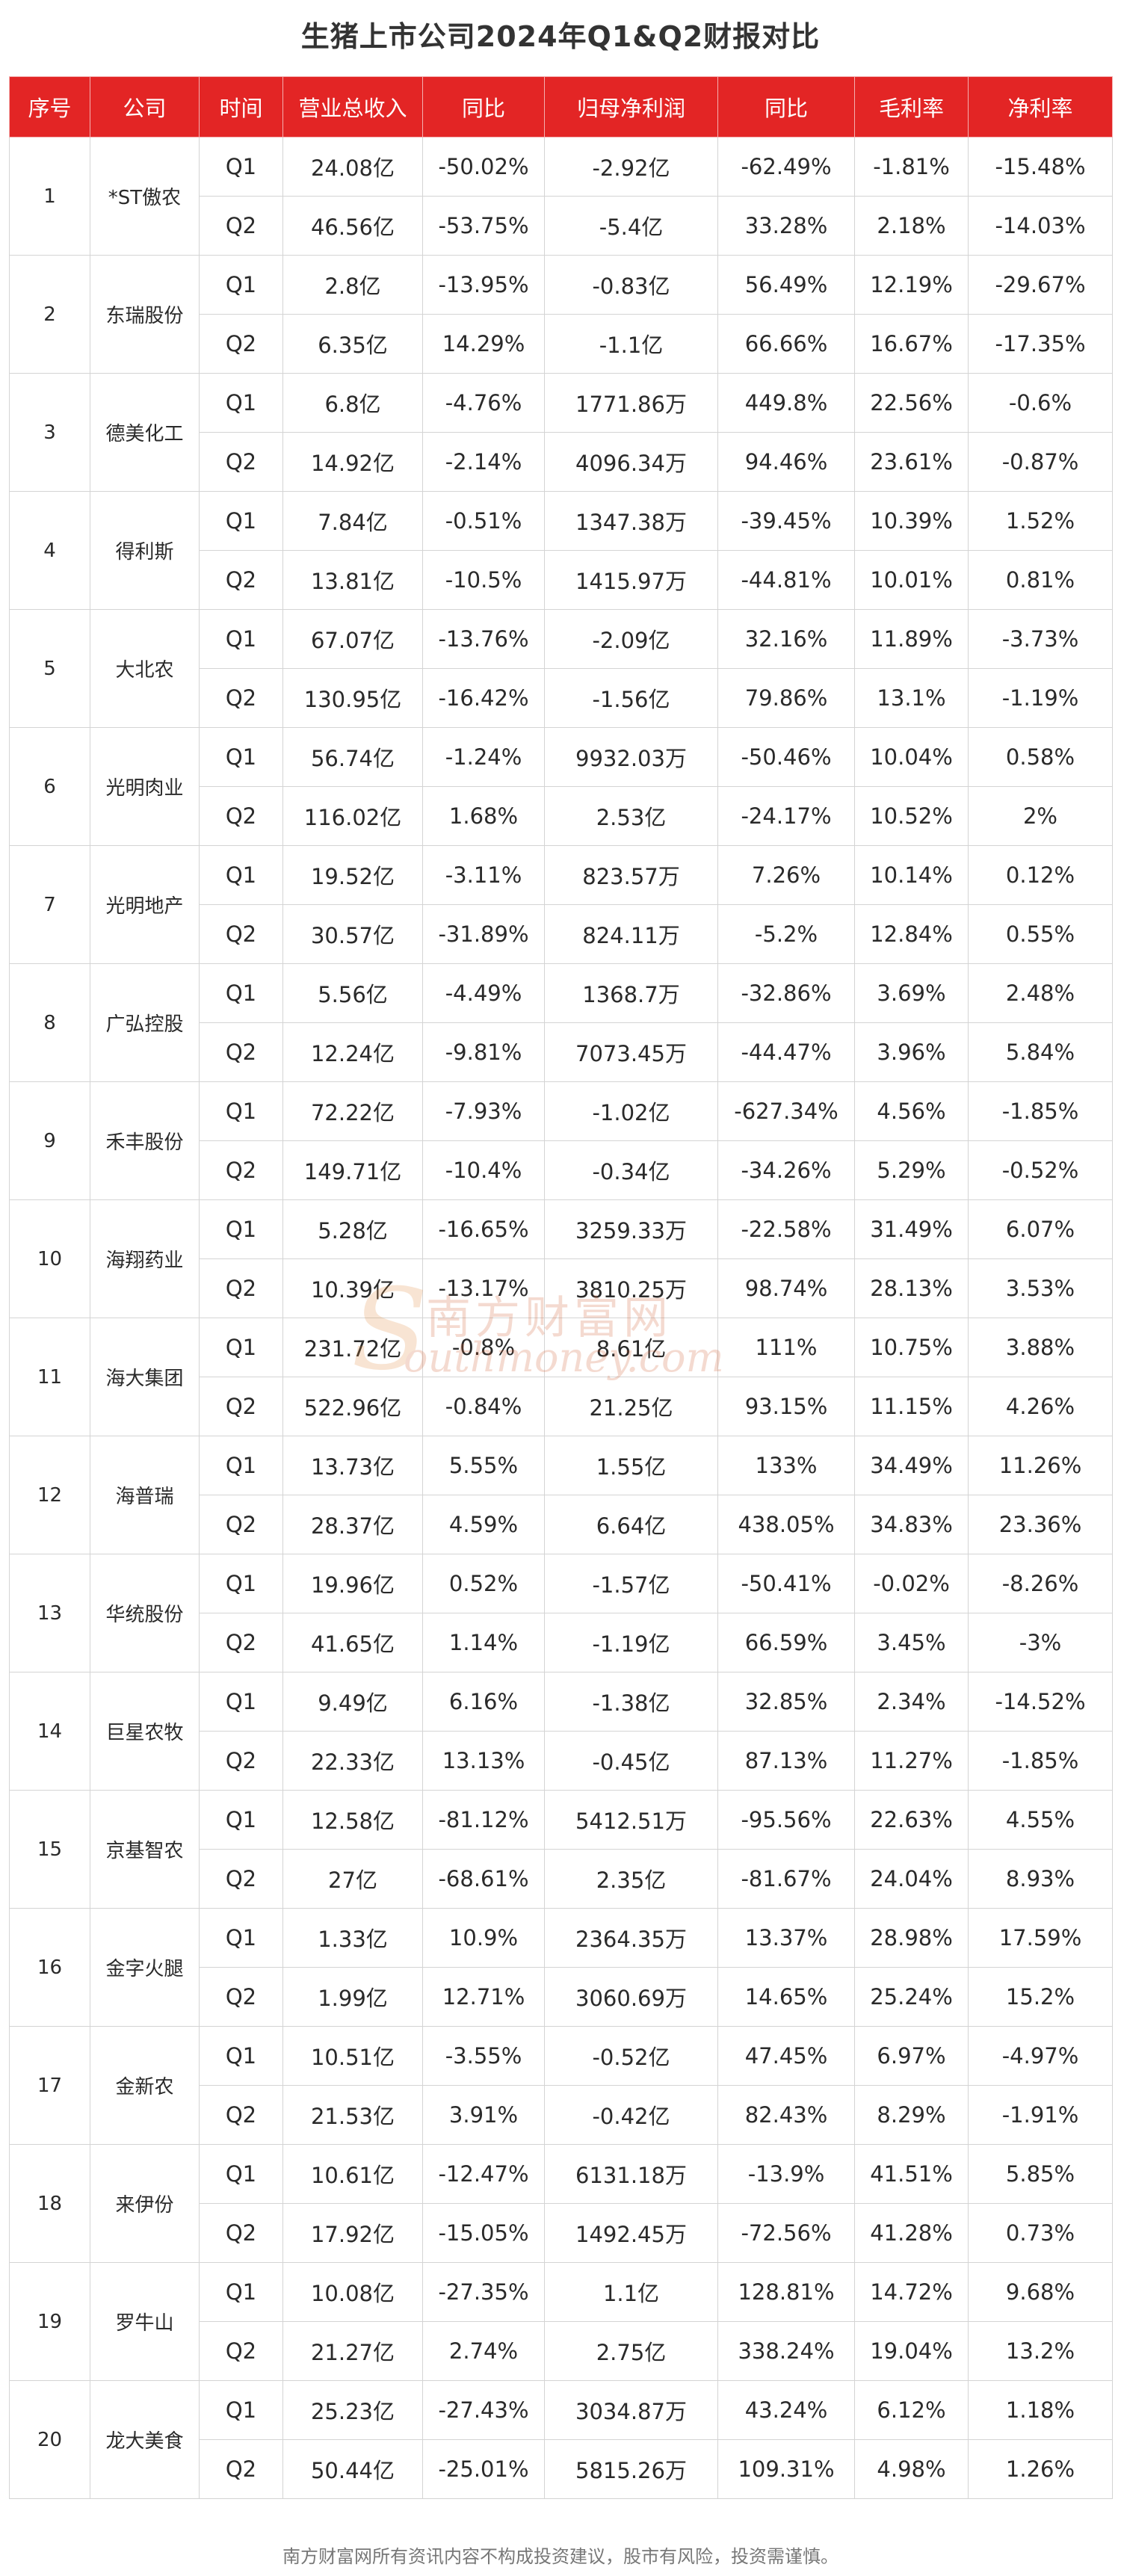  I want to click on cell-revenue-yoy: -1.24%, so click(484, 757).